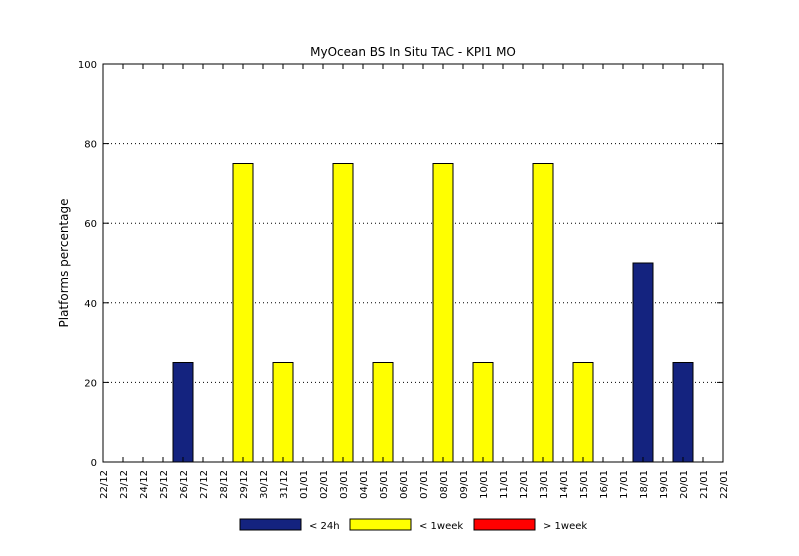  What do you see at coordinates (324, 526) in the screenshot?
I see `legend-label: < 24h` at bounding box center [324, 526].